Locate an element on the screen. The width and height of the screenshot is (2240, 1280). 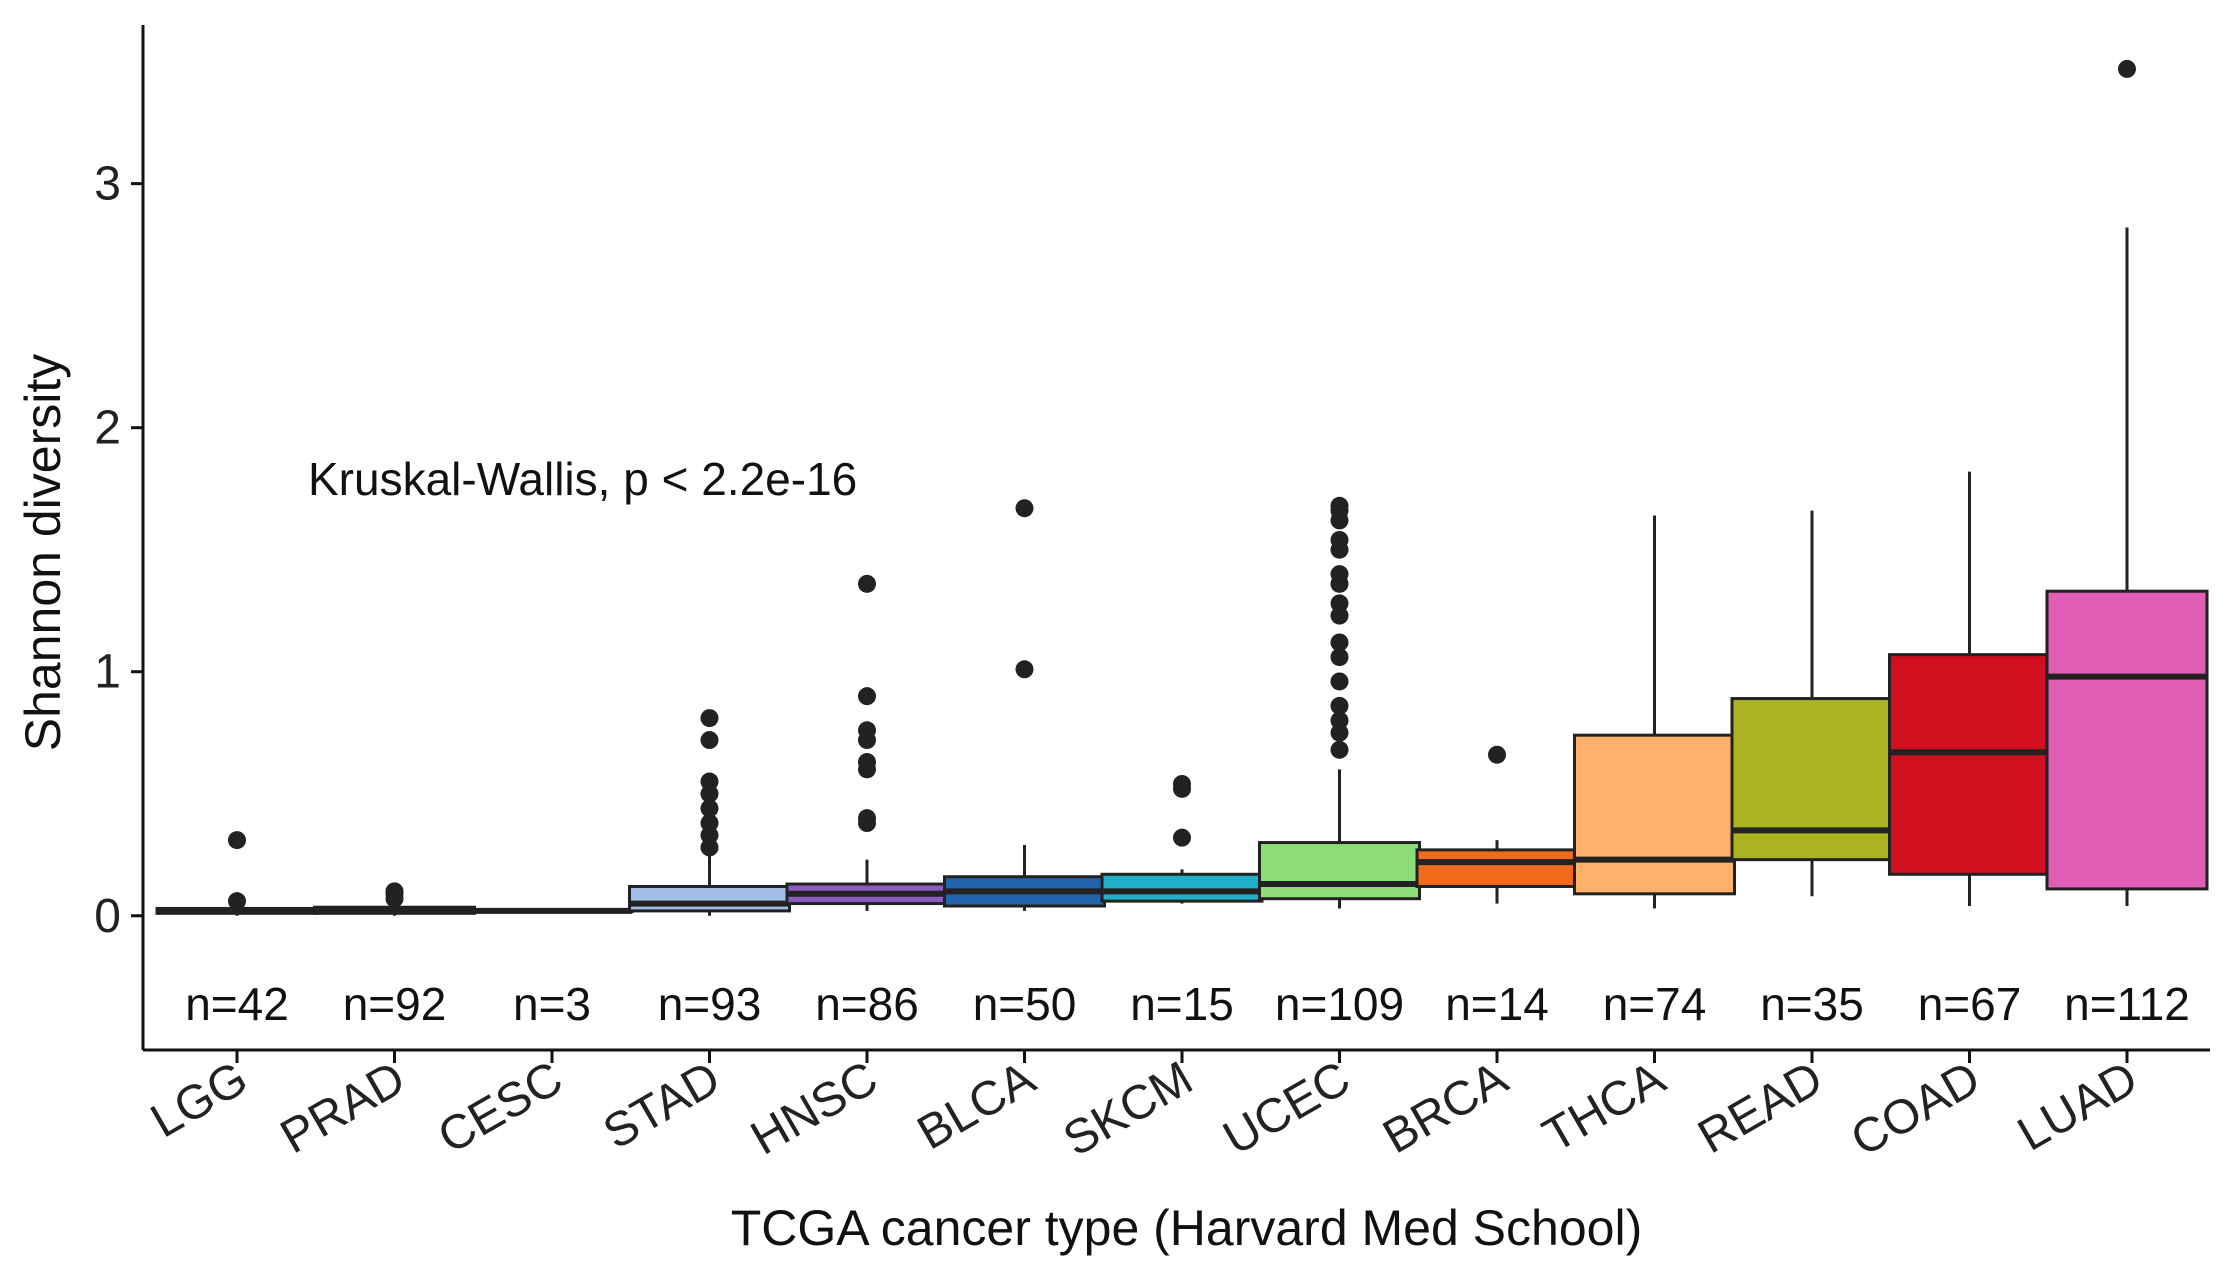
x-tick-label: HNSC is located at coordinates (814, 1109).